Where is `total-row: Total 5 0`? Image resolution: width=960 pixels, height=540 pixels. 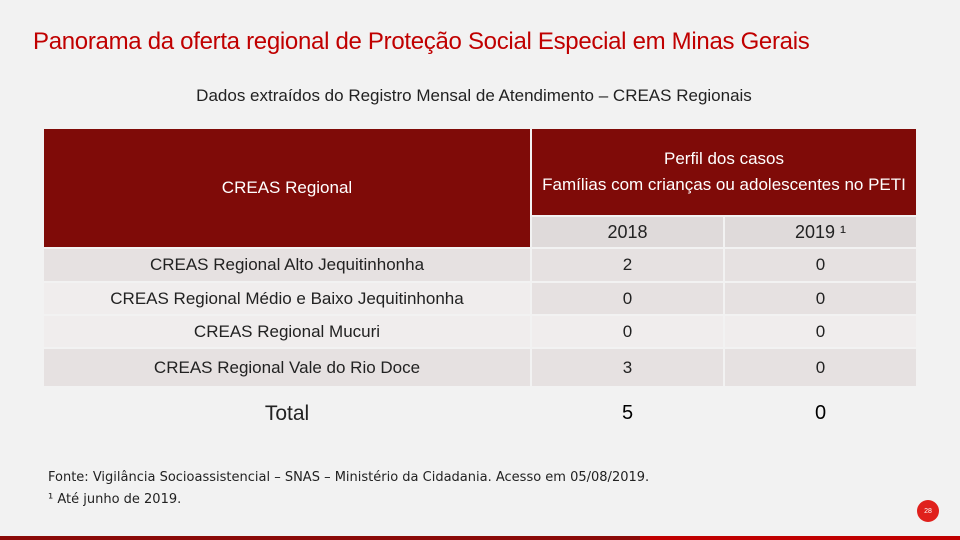
total-row: Total 5 0 is located at coordinates (480, 413).